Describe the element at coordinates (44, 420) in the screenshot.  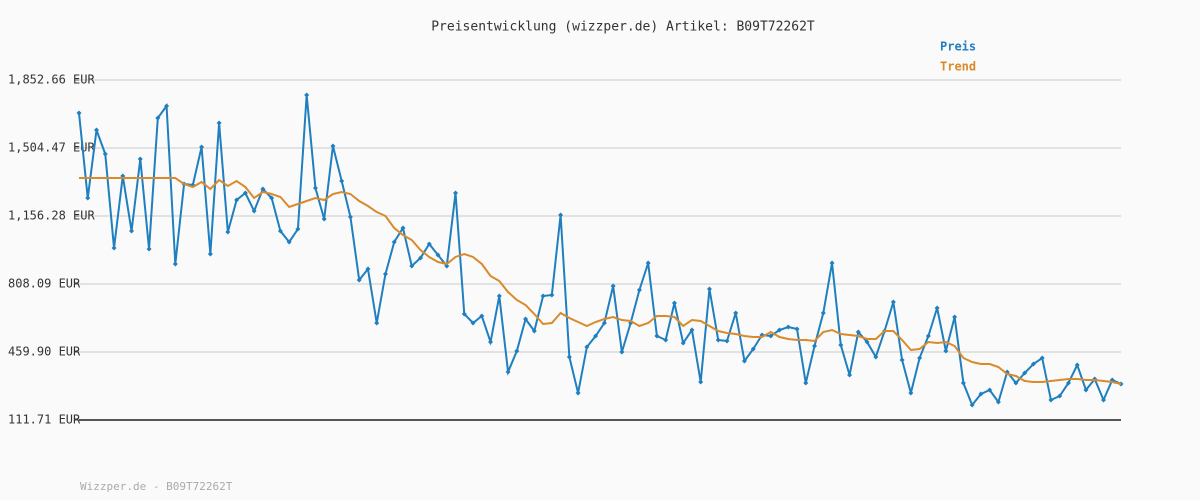
I see `y-tick-label: 111.71 EUR` at that location.